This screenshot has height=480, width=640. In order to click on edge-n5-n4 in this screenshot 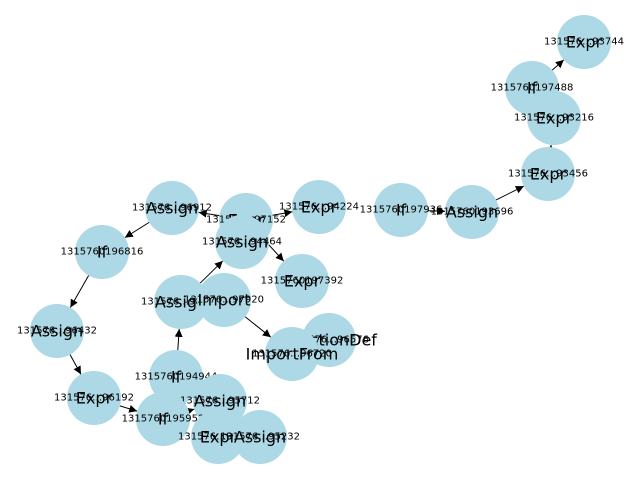, I will do `click(510, 193)`.